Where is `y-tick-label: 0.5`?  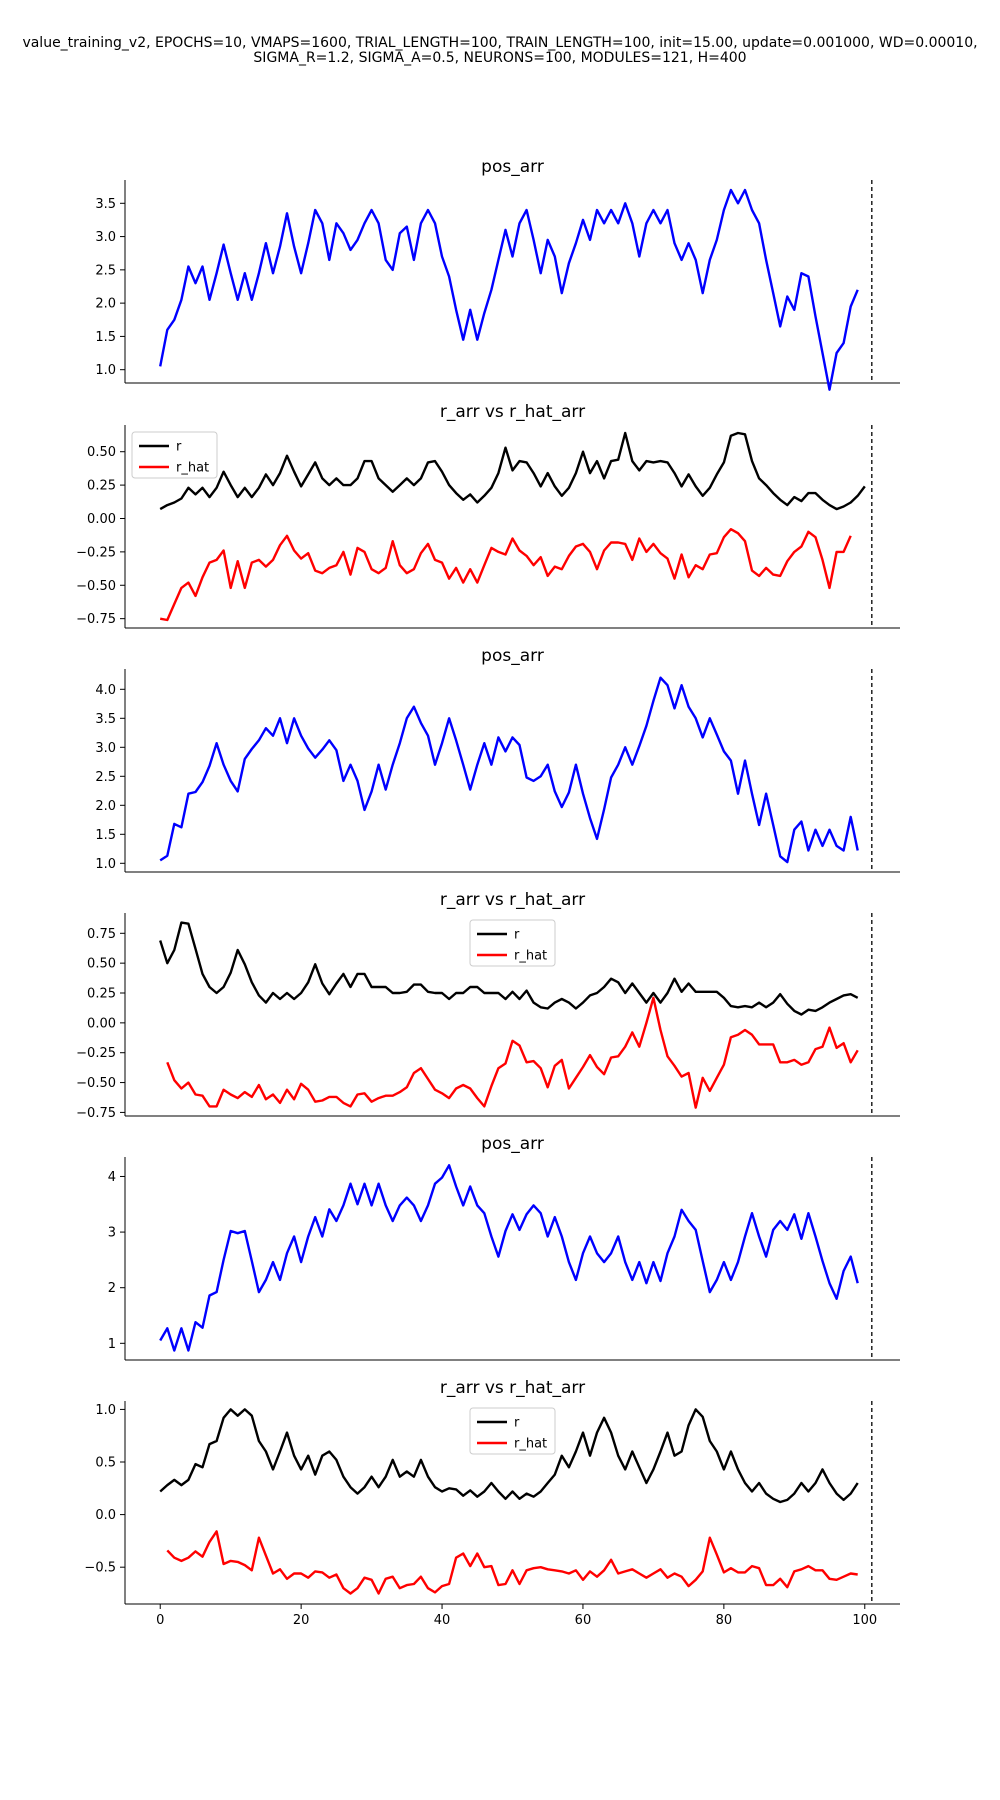
y-tick-label: 0.5 is located at coordinates (105, 1463).